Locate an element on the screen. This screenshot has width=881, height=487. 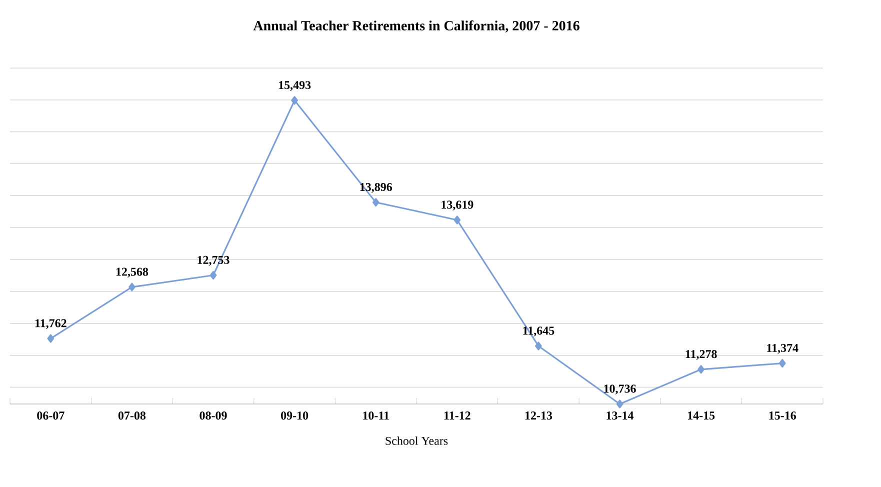
data-label: 13,896 is located at coordinates (376, 187).